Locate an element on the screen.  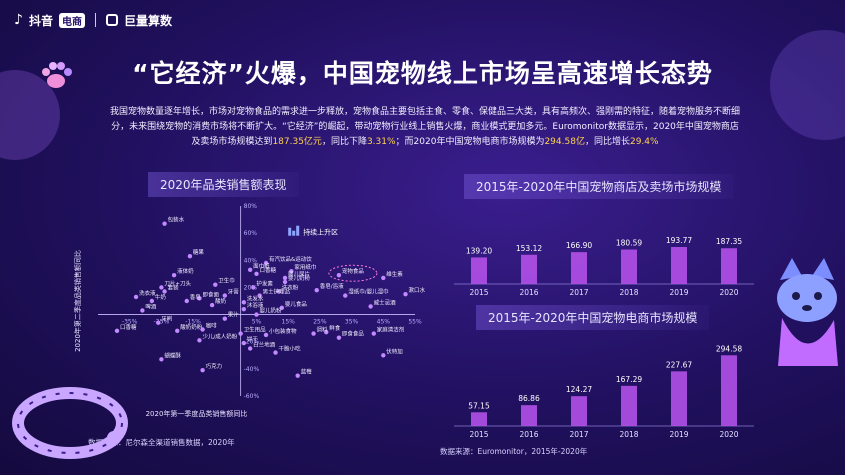
legend-icon is located at coordinates (298, 230).